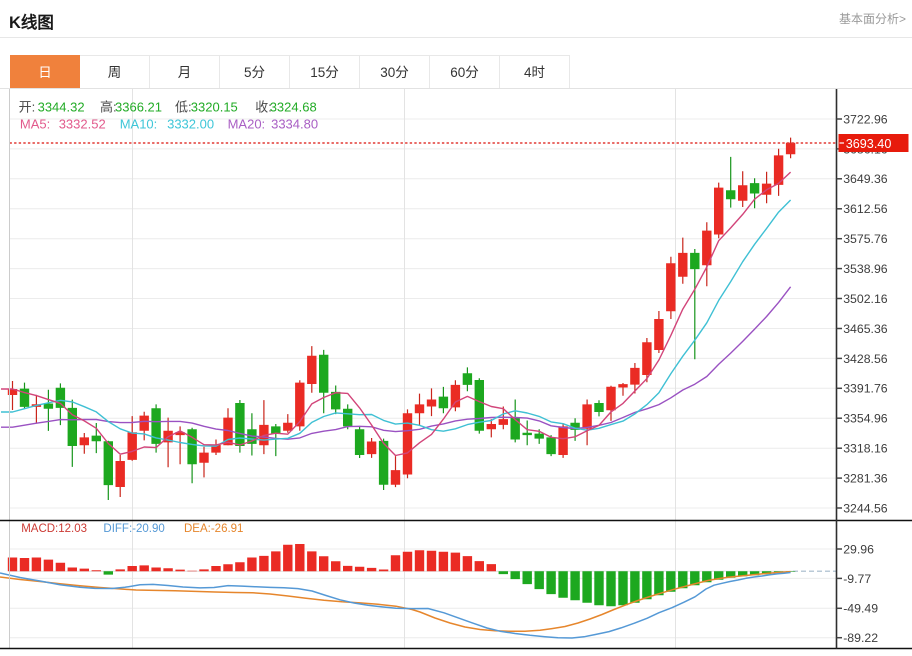  I want to click on svg-text: 3649.36, so click(865, 179).